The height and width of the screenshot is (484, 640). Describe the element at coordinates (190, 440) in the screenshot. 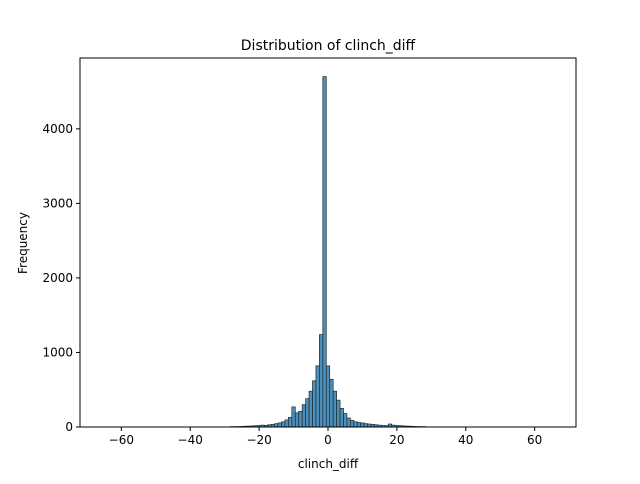

I see `x-tick-label: −40` at that location.